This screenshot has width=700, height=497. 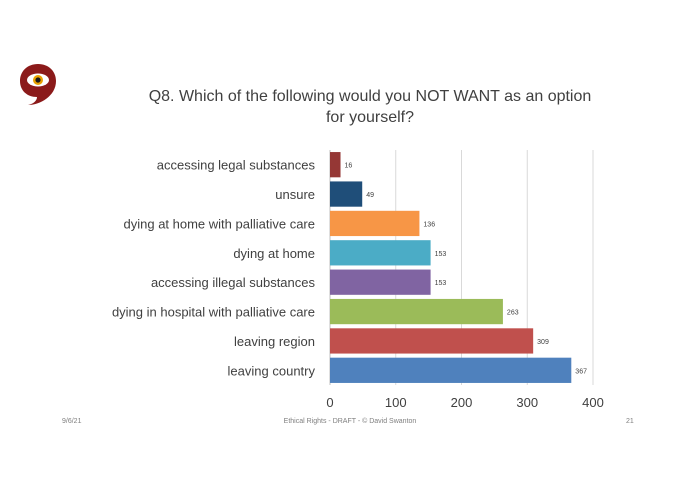 I want to click on category-label: leaving country, so click(x=272, y=370).